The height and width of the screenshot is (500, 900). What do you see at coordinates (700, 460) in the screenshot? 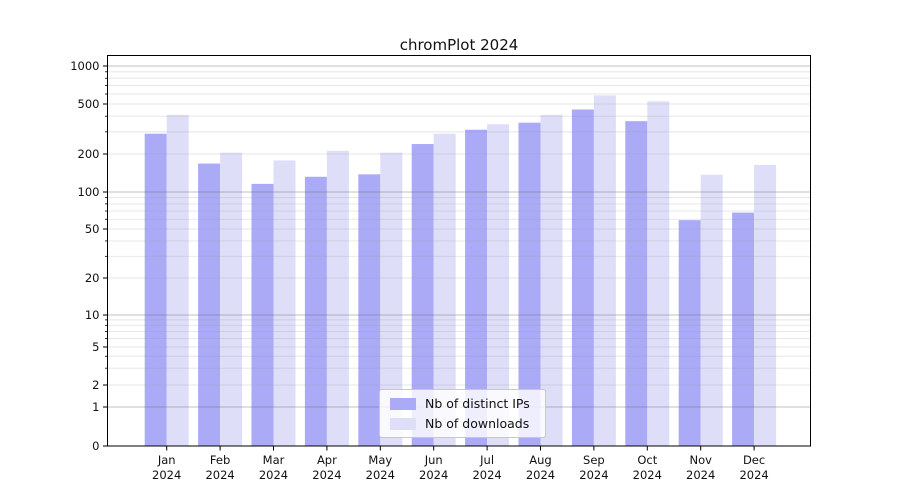
I see `x-tick-label-month-nov: Nov` at bounding box center [700, 460].